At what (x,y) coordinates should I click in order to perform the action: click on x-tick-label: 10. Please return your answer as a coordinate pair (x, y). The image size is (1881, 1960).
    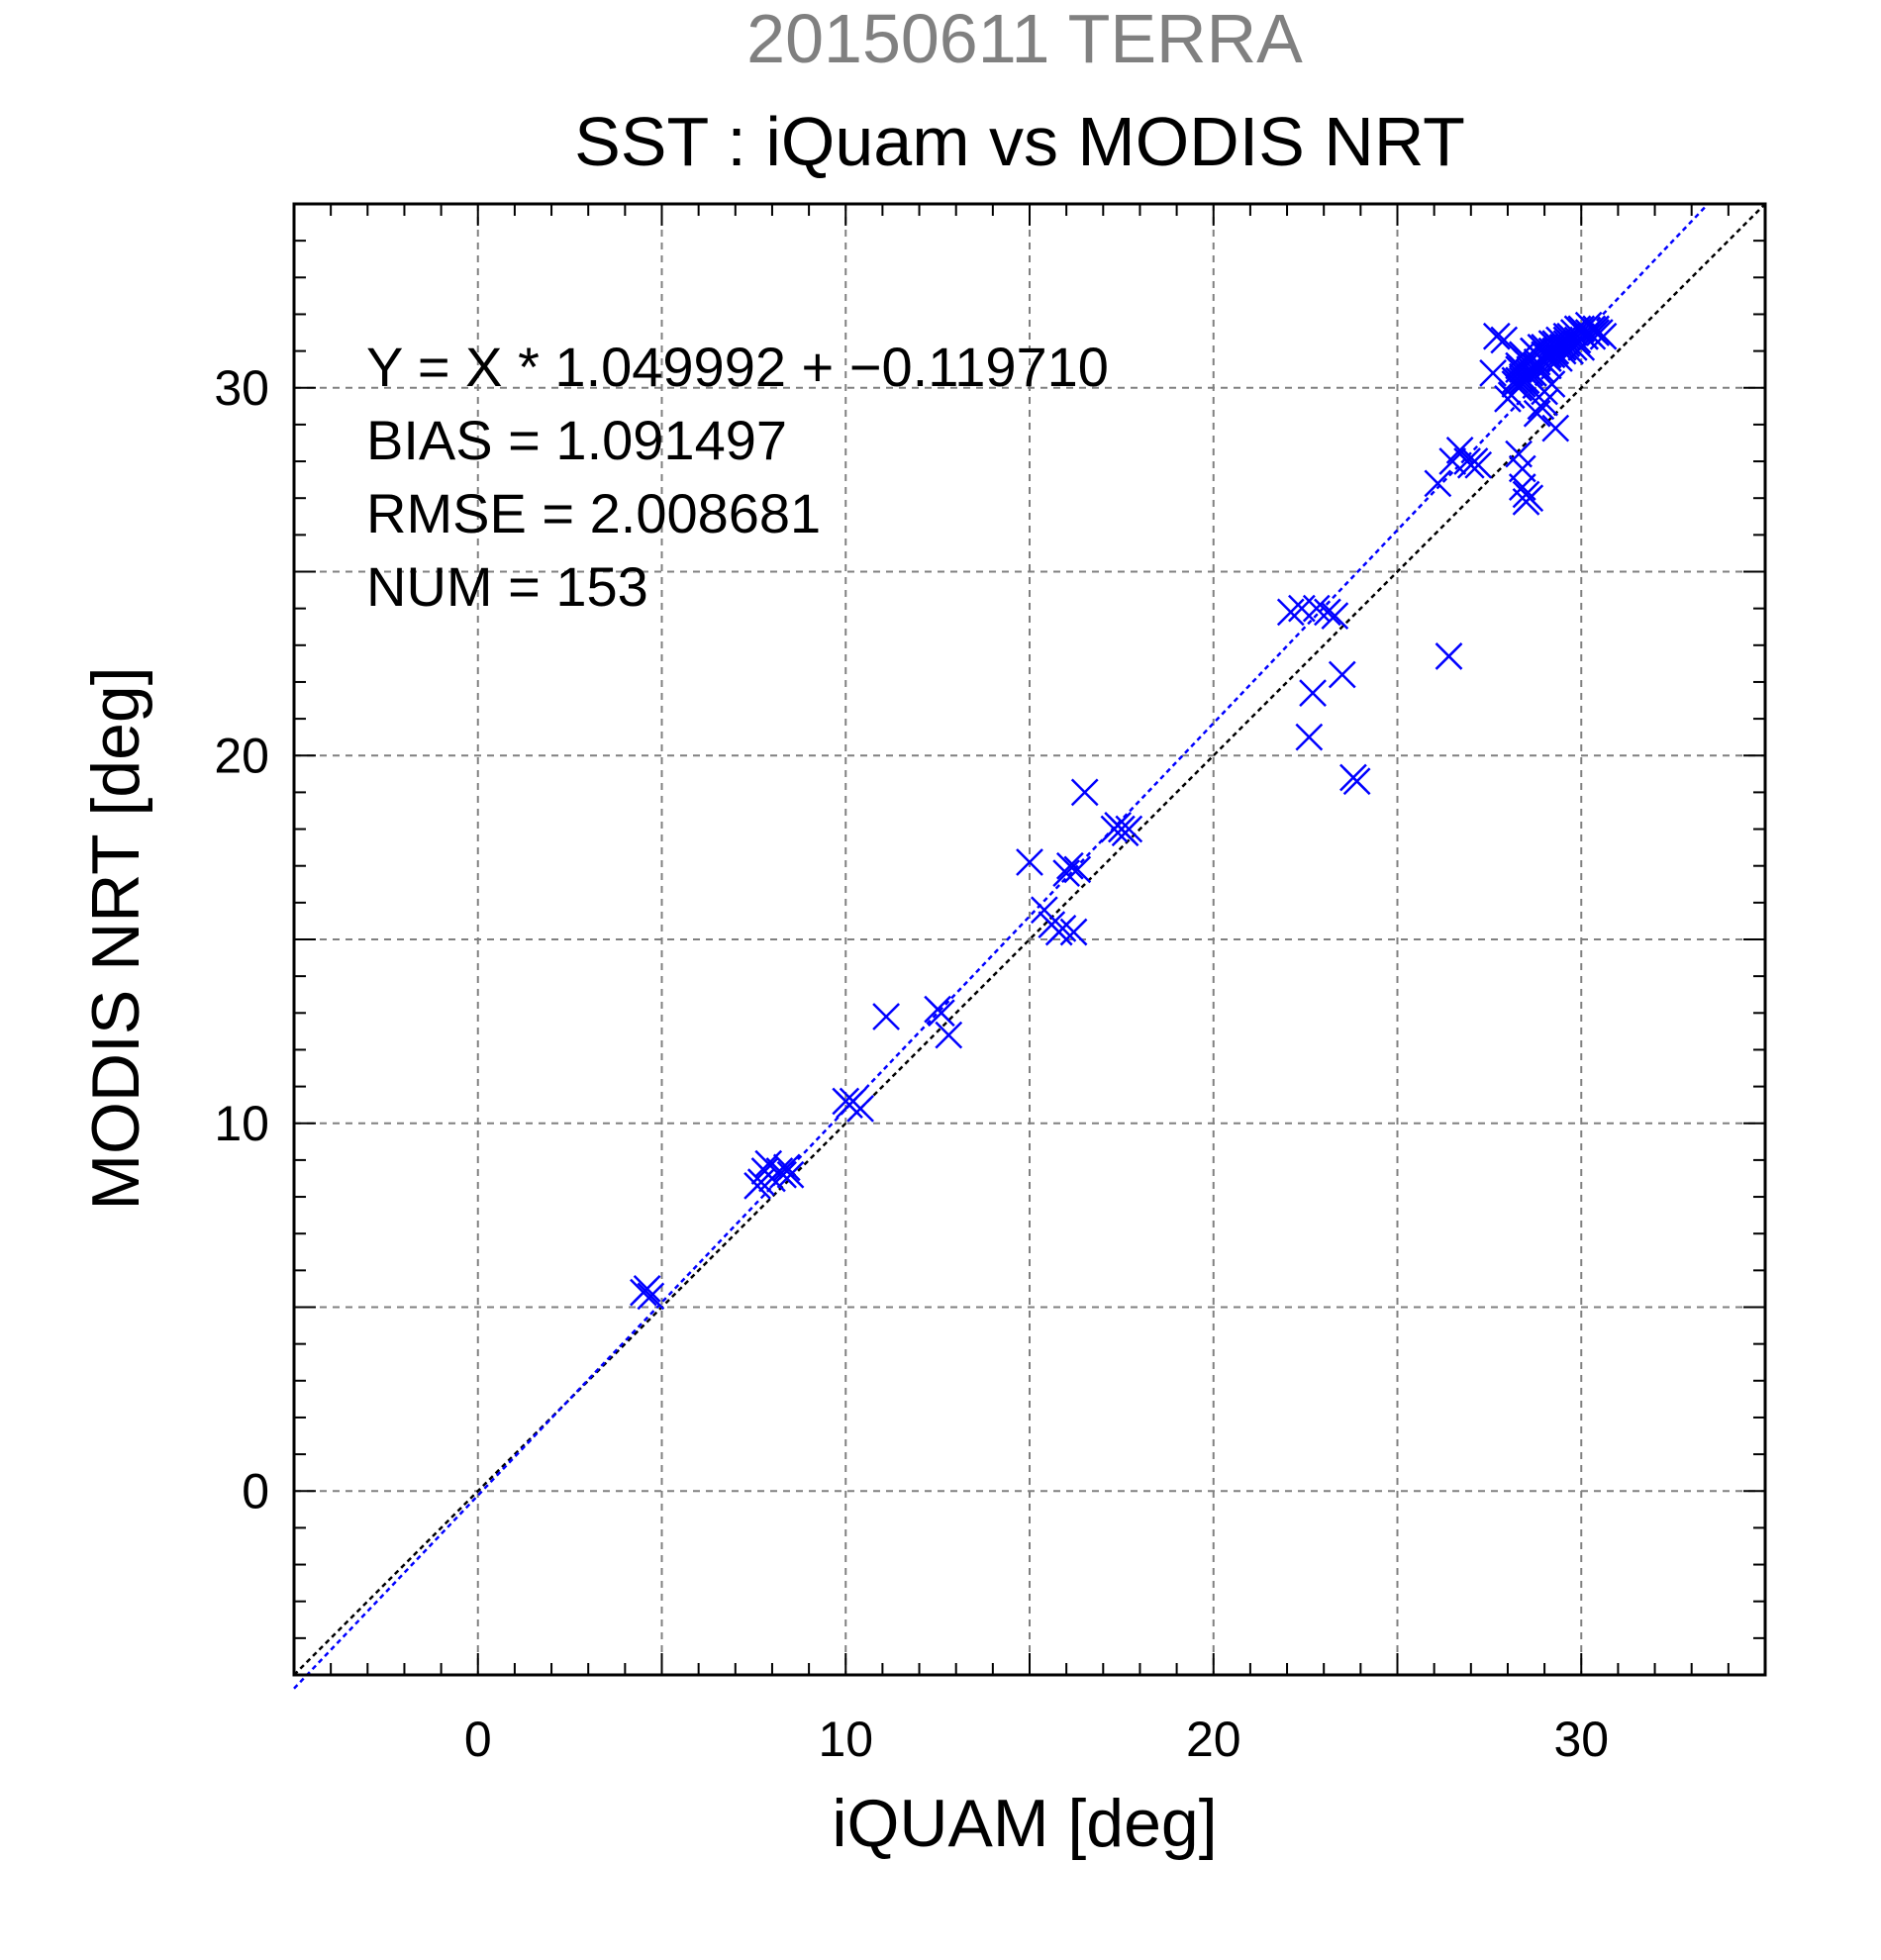
    Looking at the image, I should click on (845, 1739).